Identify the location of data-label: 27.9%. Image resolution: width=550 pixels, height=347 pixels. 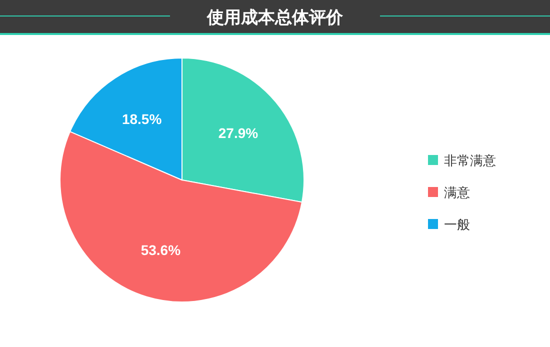
(238, 133).